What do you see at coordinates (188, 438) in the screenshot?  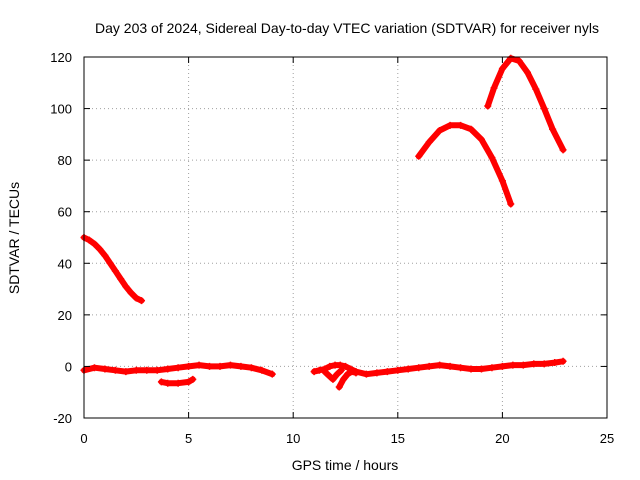 I see `x-tick-label: 5` at bounding box center [188, 438].